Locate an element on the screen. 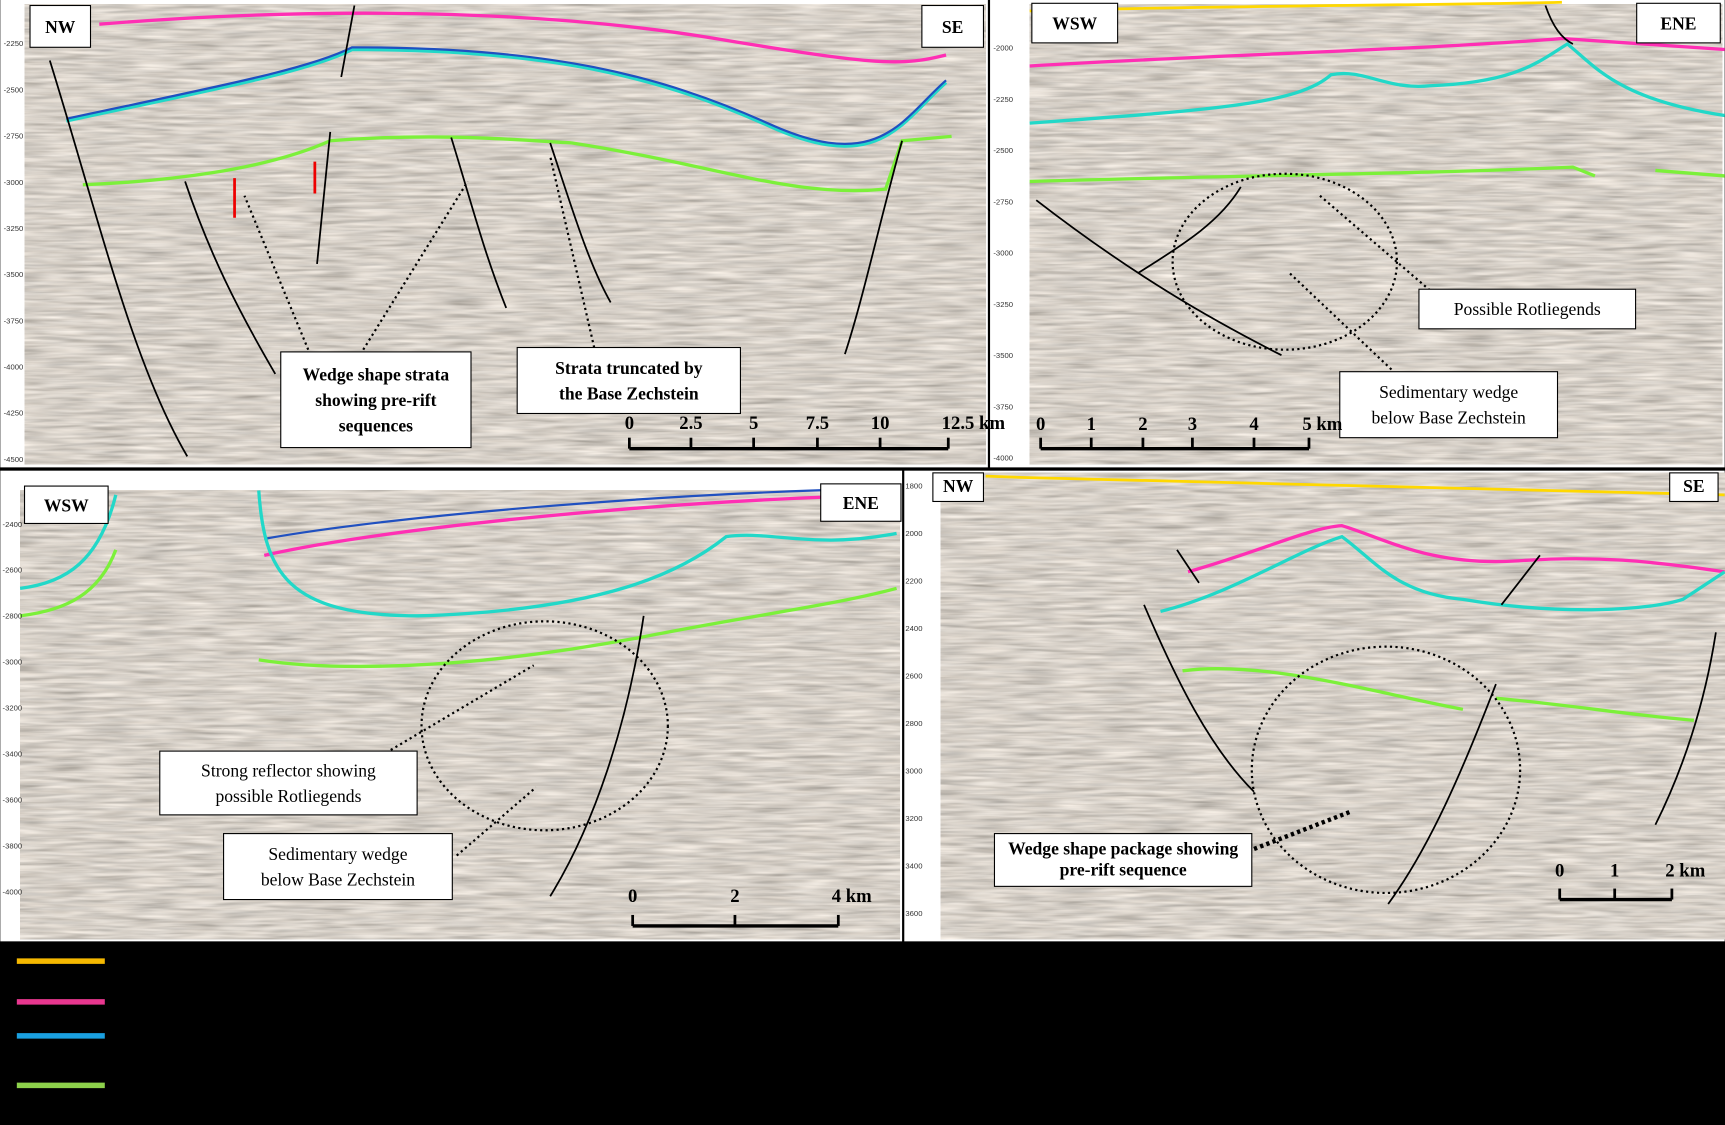  annotation-text: Possible Rotliegends is located at coordinates (1527, 309).